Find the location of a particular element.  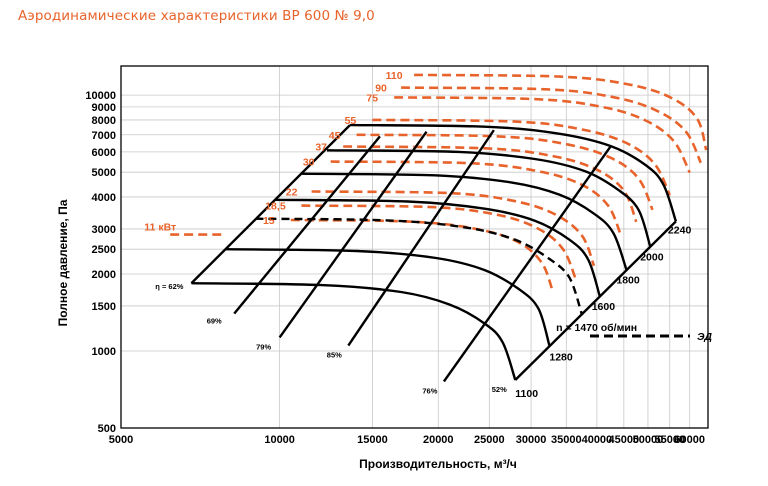

x-tick-label: 15000 is located at coordinates (372, 440).